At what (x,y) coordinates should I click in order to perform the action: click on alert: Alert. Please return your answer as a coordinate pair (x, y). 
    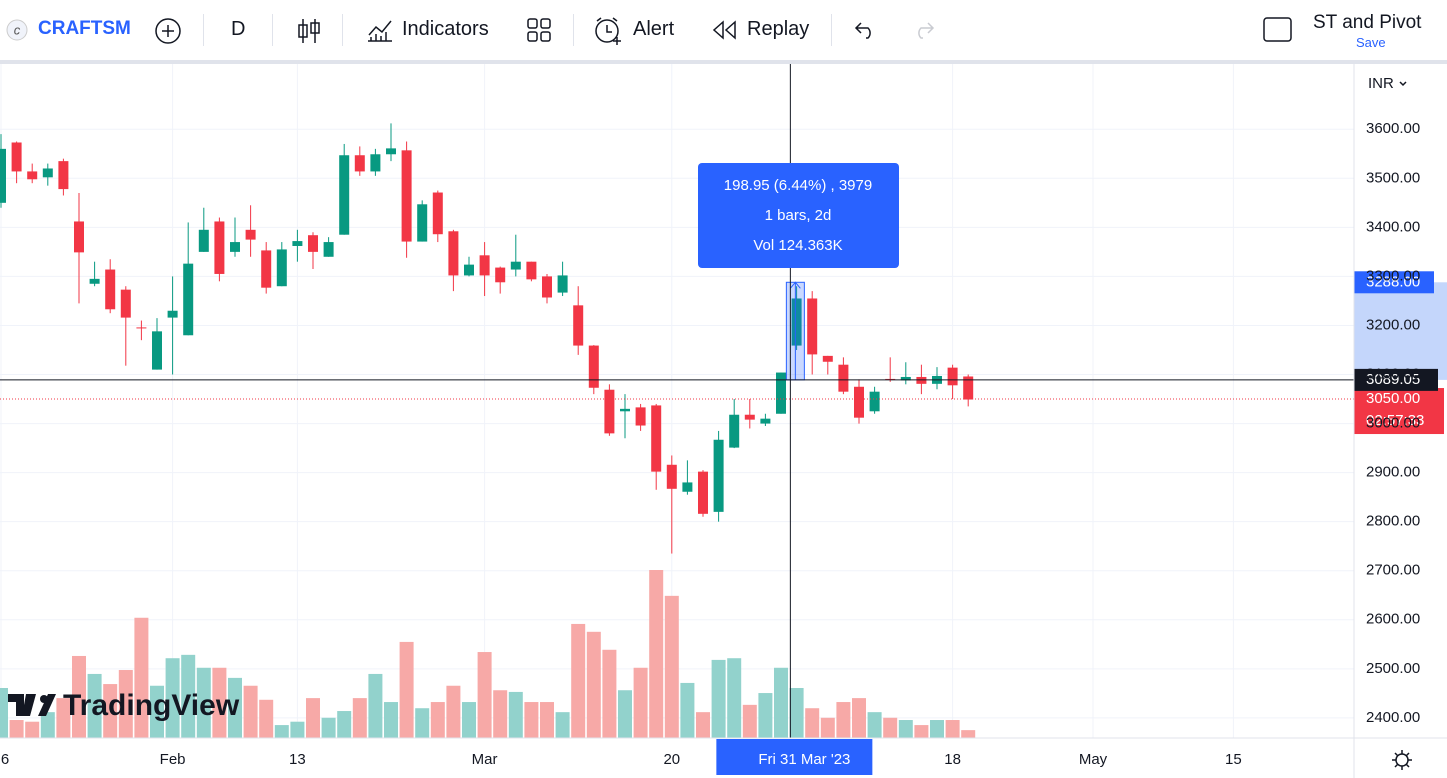
    Looking at the image, I should click on (654, 29).